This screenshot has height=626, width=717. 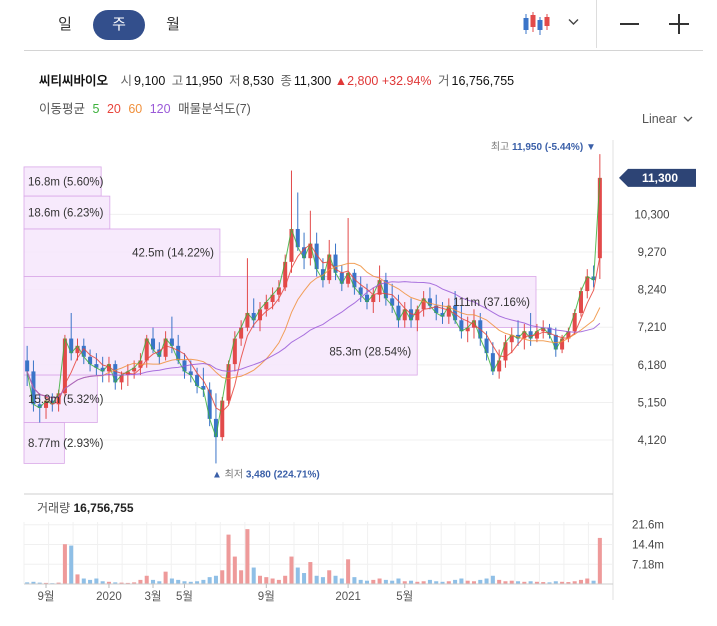 I want to click on chart-type-candle-icon, so click(x=536, y=24).